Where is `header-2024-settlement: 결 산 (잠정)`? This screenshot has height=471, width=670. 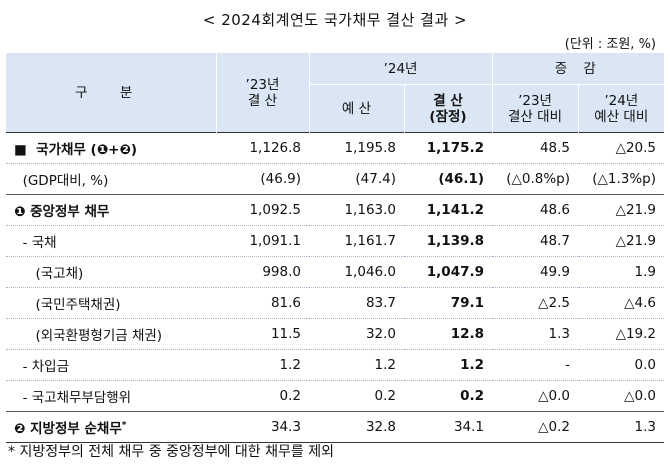
header-2024-settlement: 결 산 (잠정) is located at coordinates (448, 108).